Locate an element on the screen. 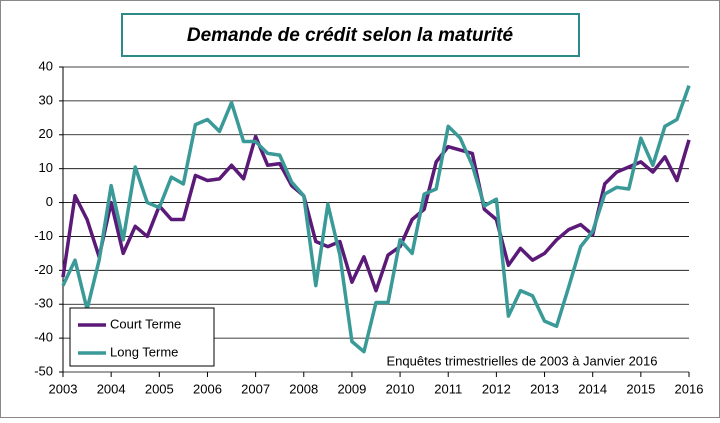 The image size is (720, 423). y-tick-label: -40 is located at coordinates (43, 337).